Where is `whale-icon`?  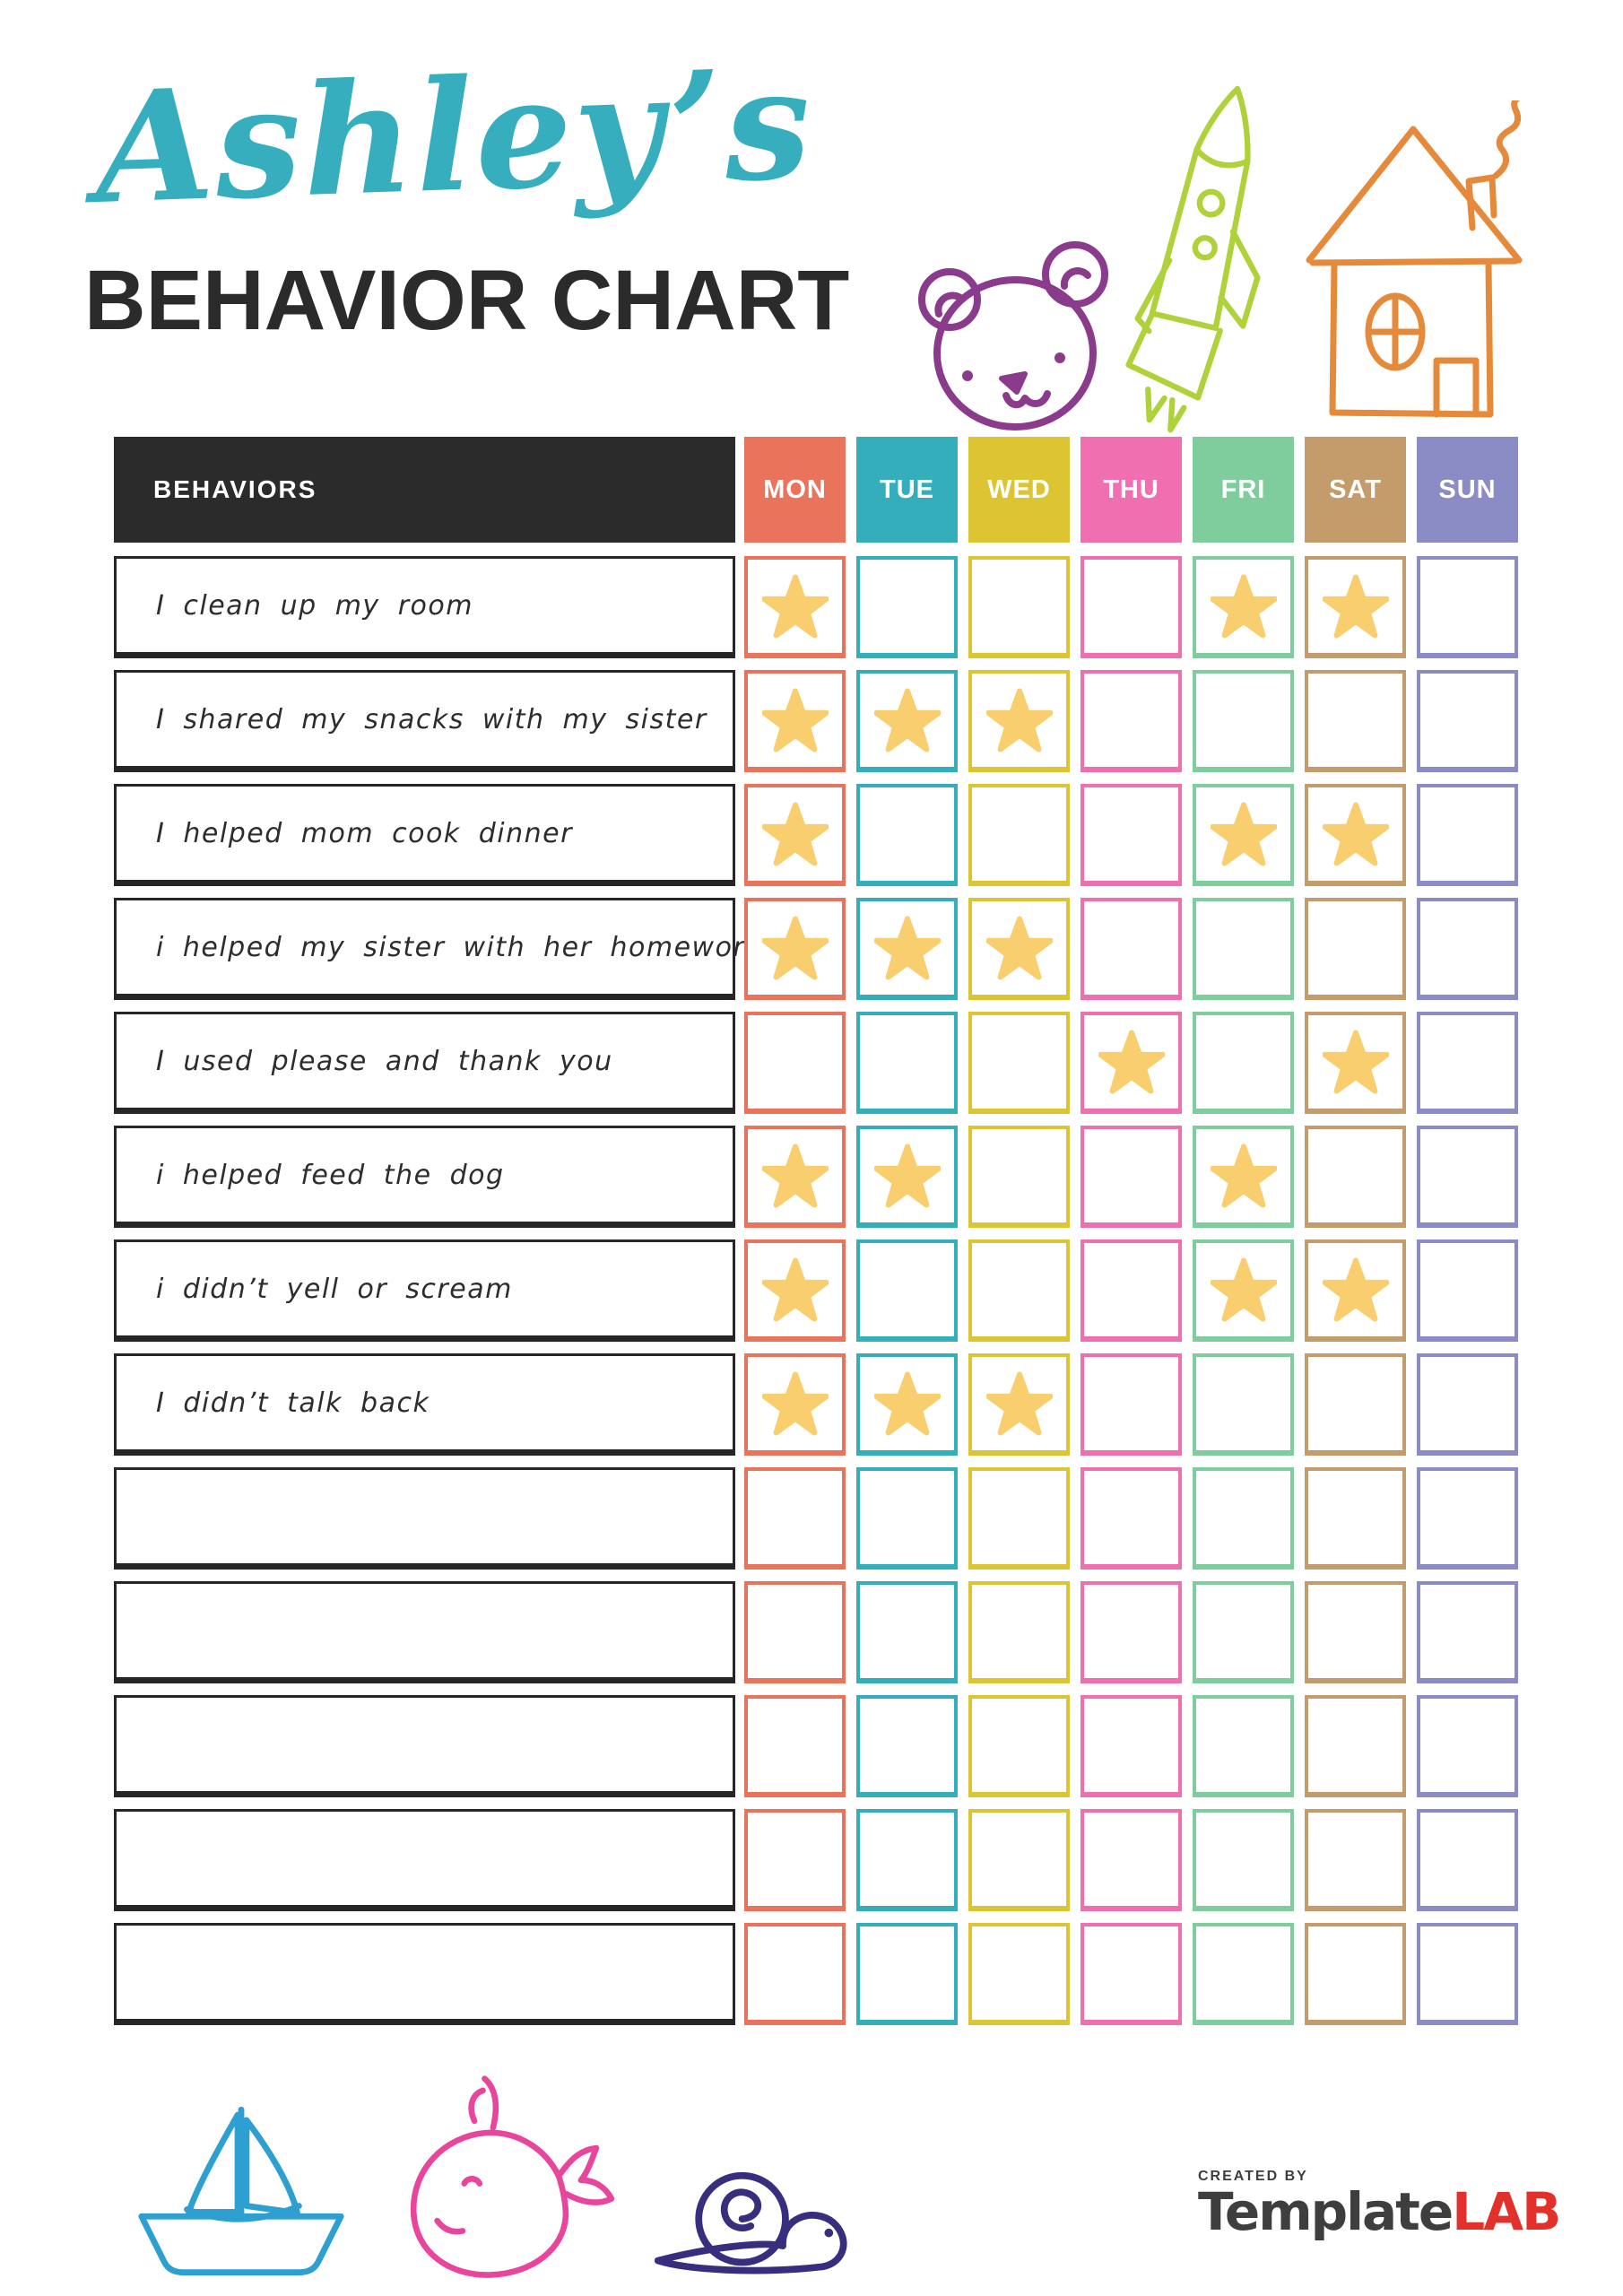
whale-icon is located at coordinates (512, 2176).